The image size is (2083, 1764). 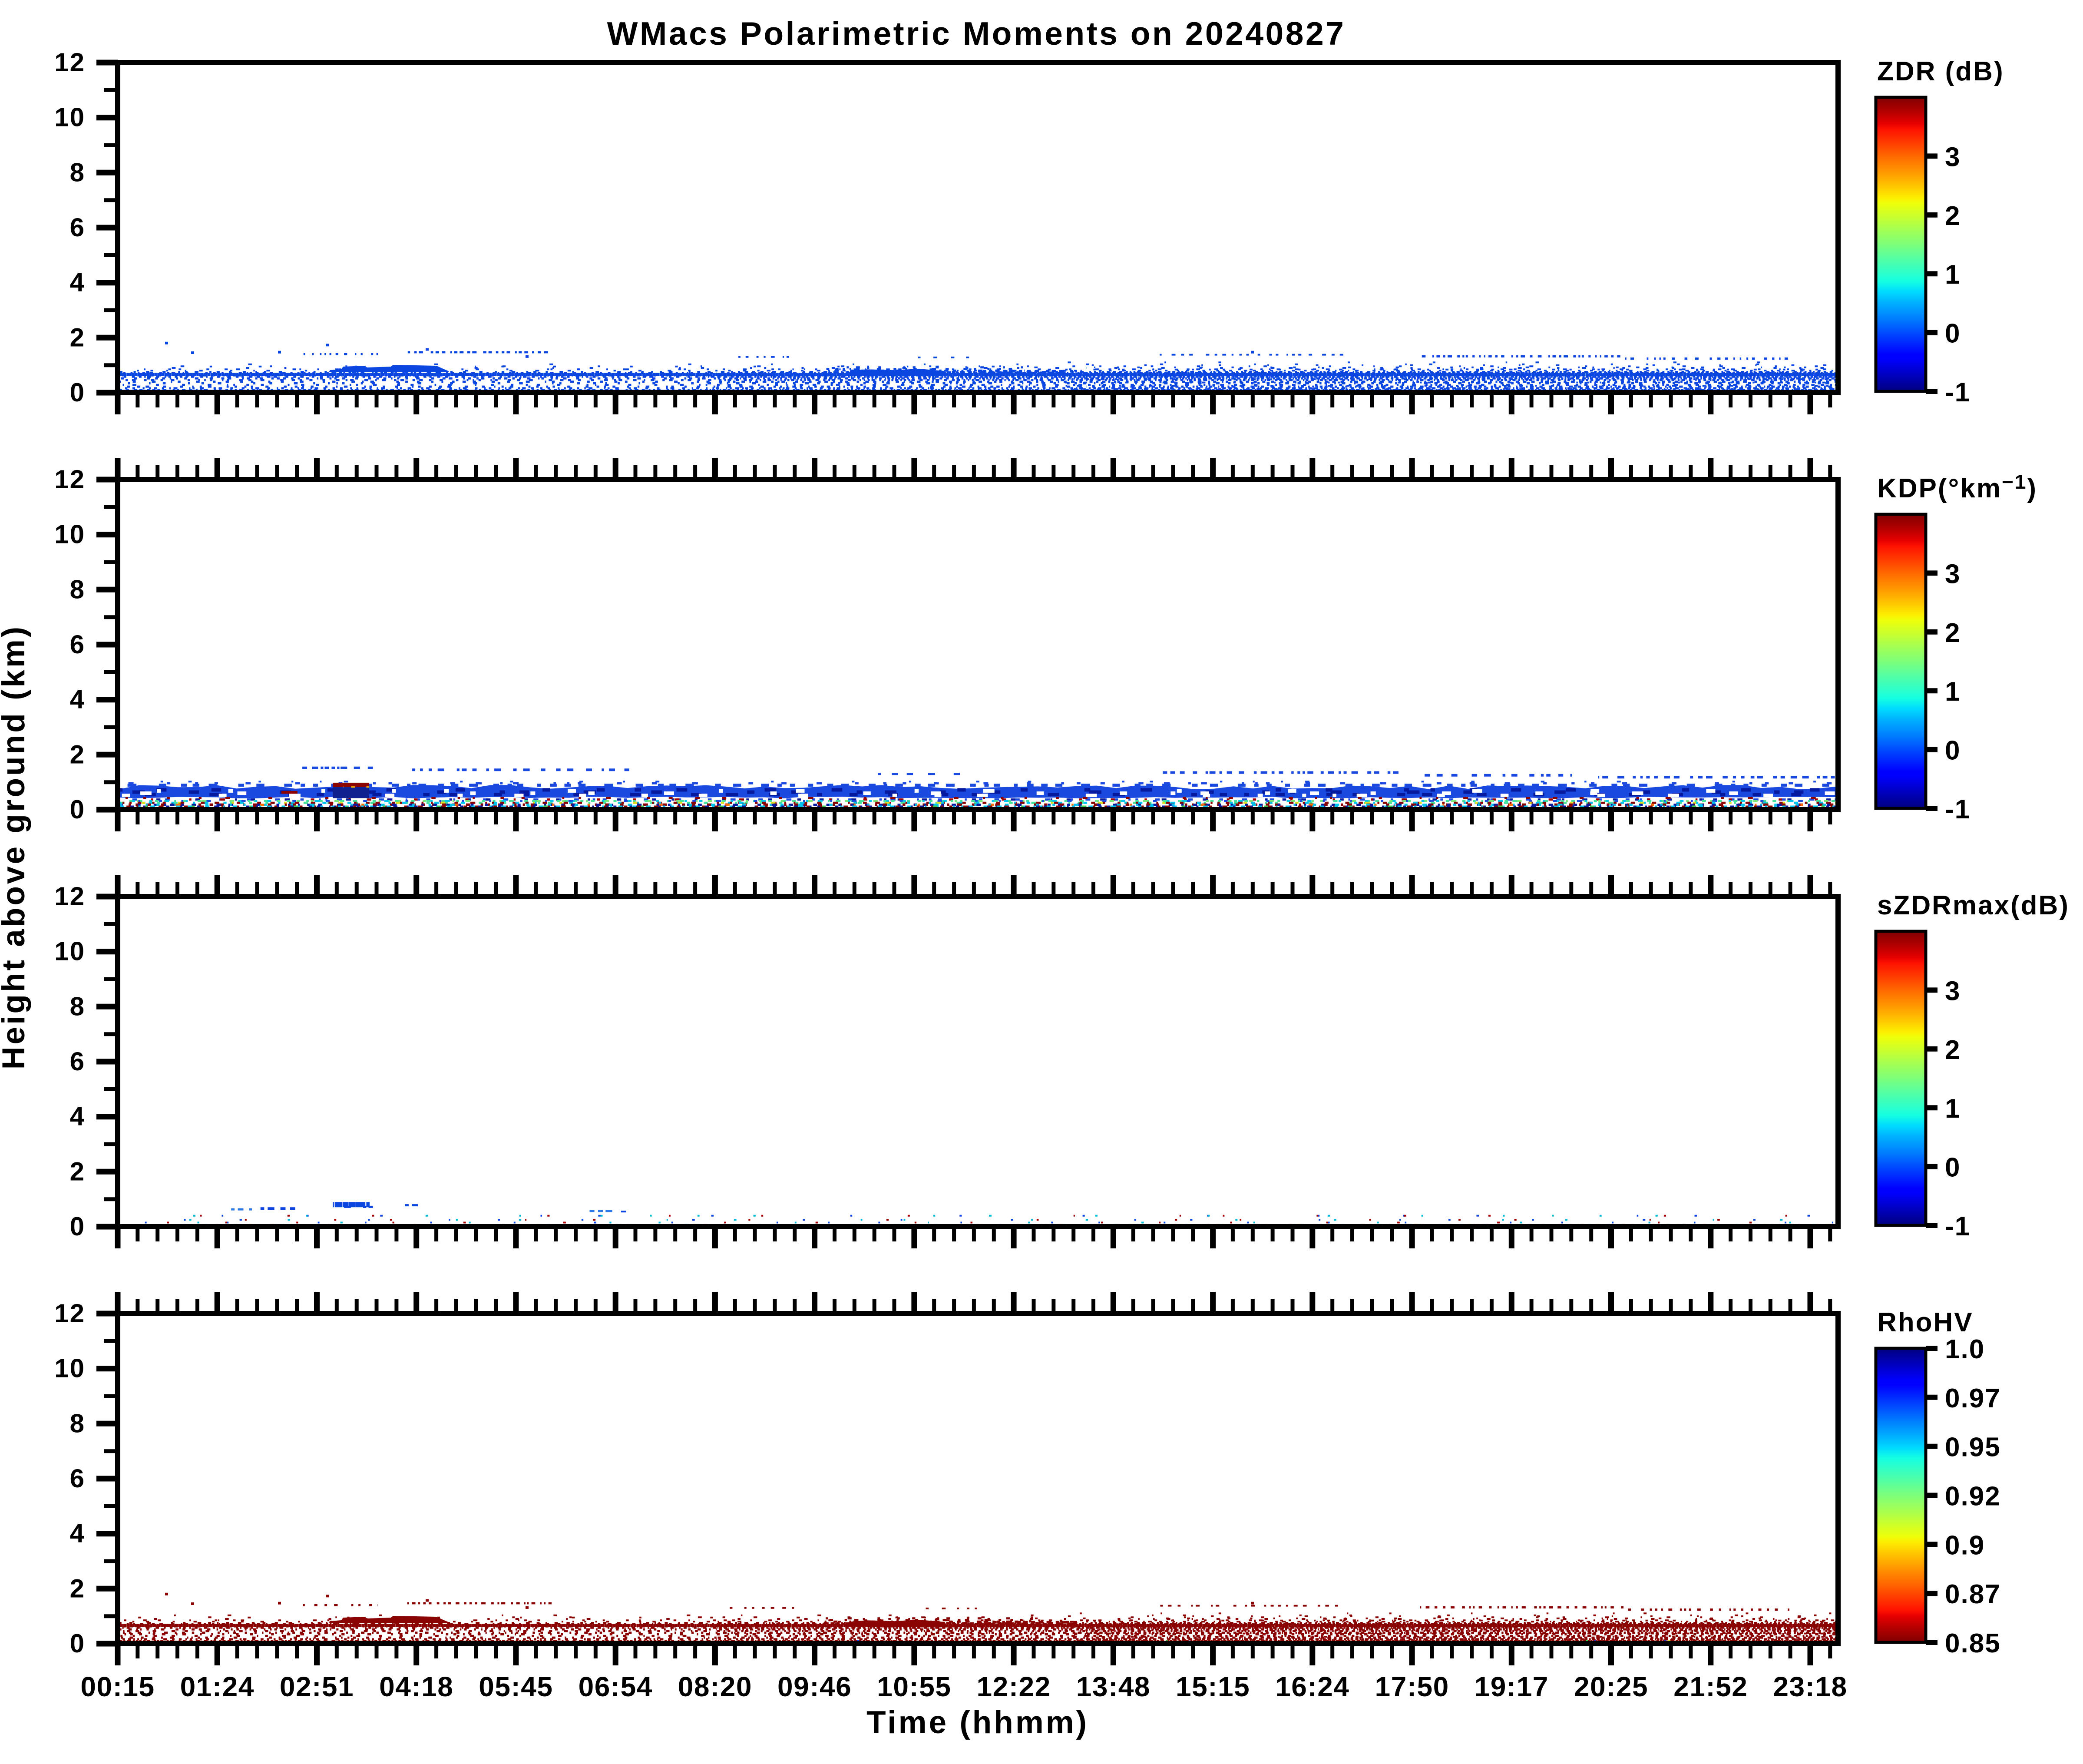 I want to click on svg-text: 06:54, so click(x=616, y=1687).